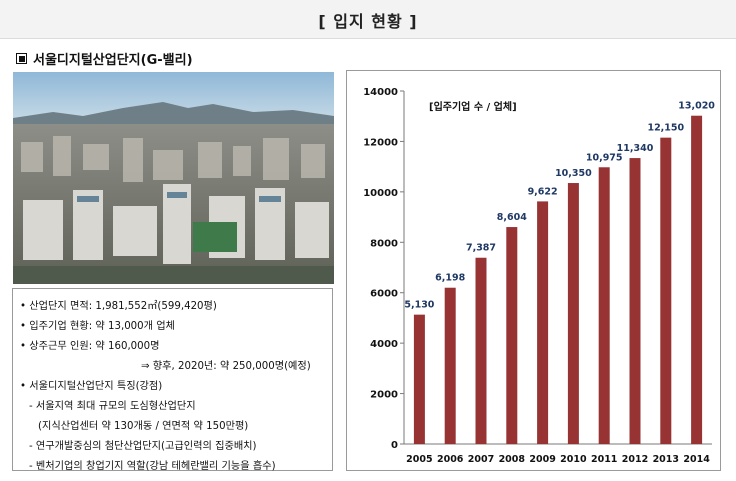  What do you see at coordinates (21, 58) in the screenshot?
I see `square-bullet-icon` at bounding box center [21, 58].